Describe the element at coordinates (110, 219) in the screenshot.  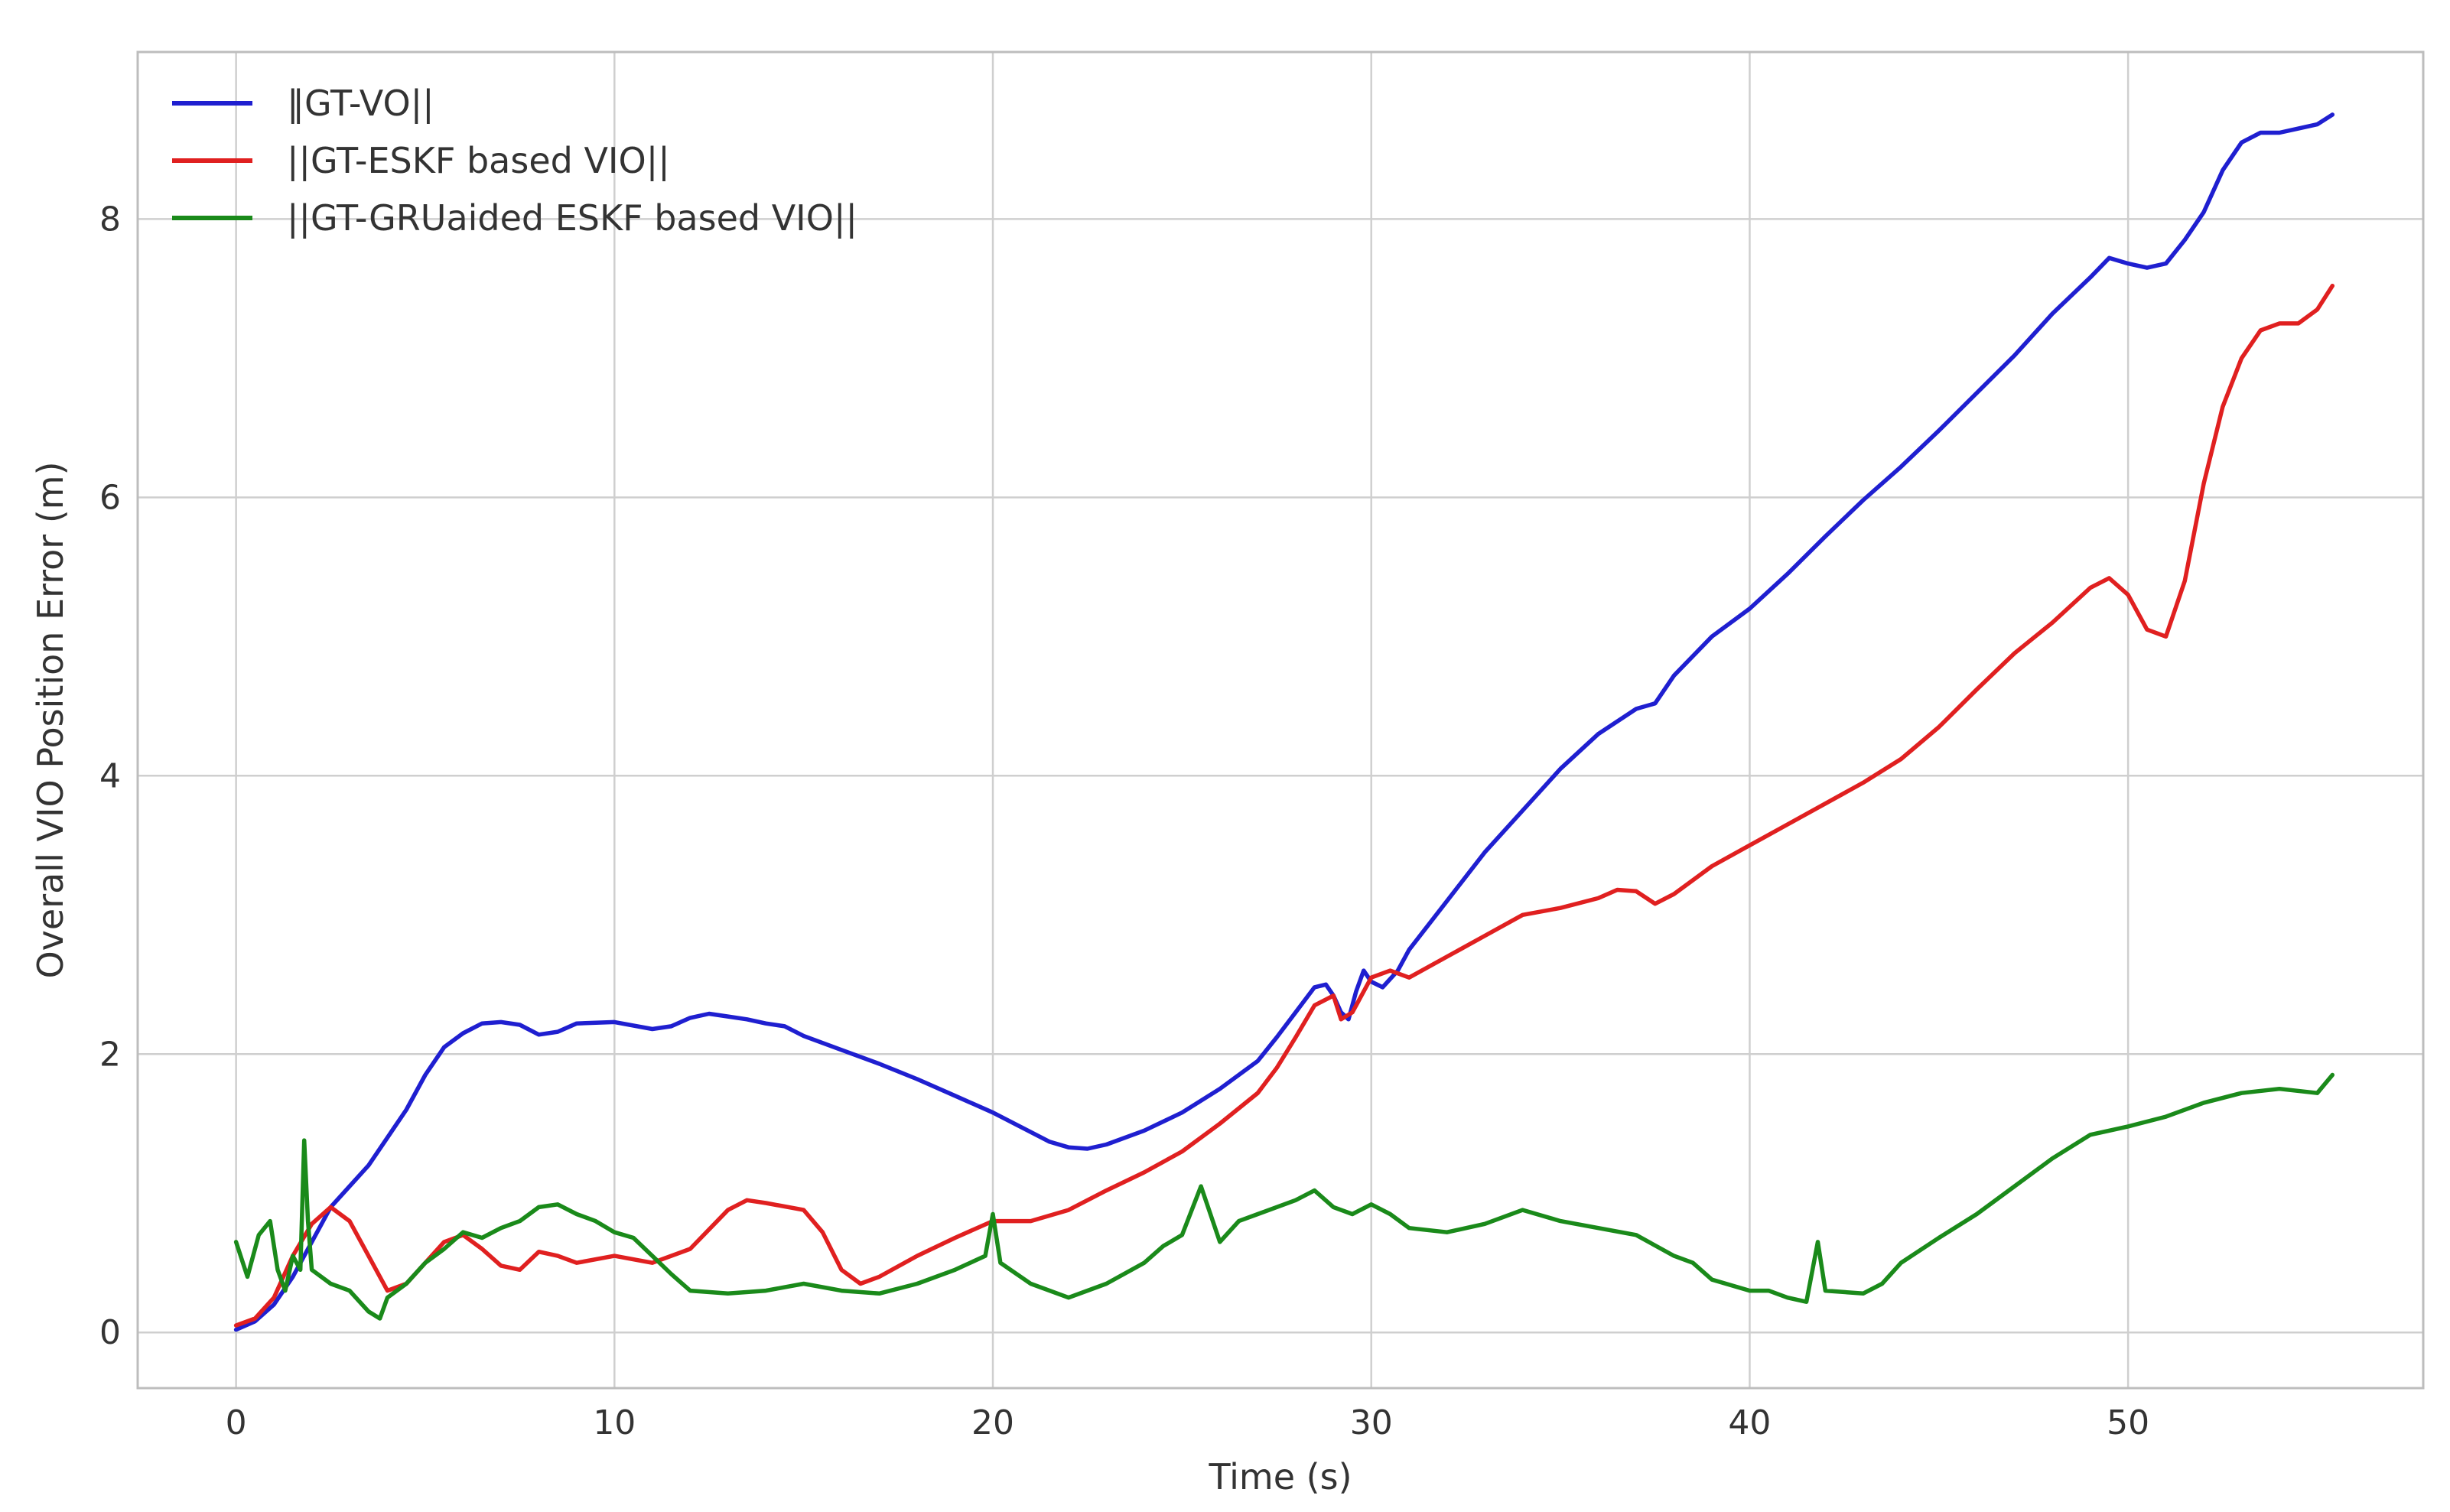
I see `y-tick-label: 8` at that location.